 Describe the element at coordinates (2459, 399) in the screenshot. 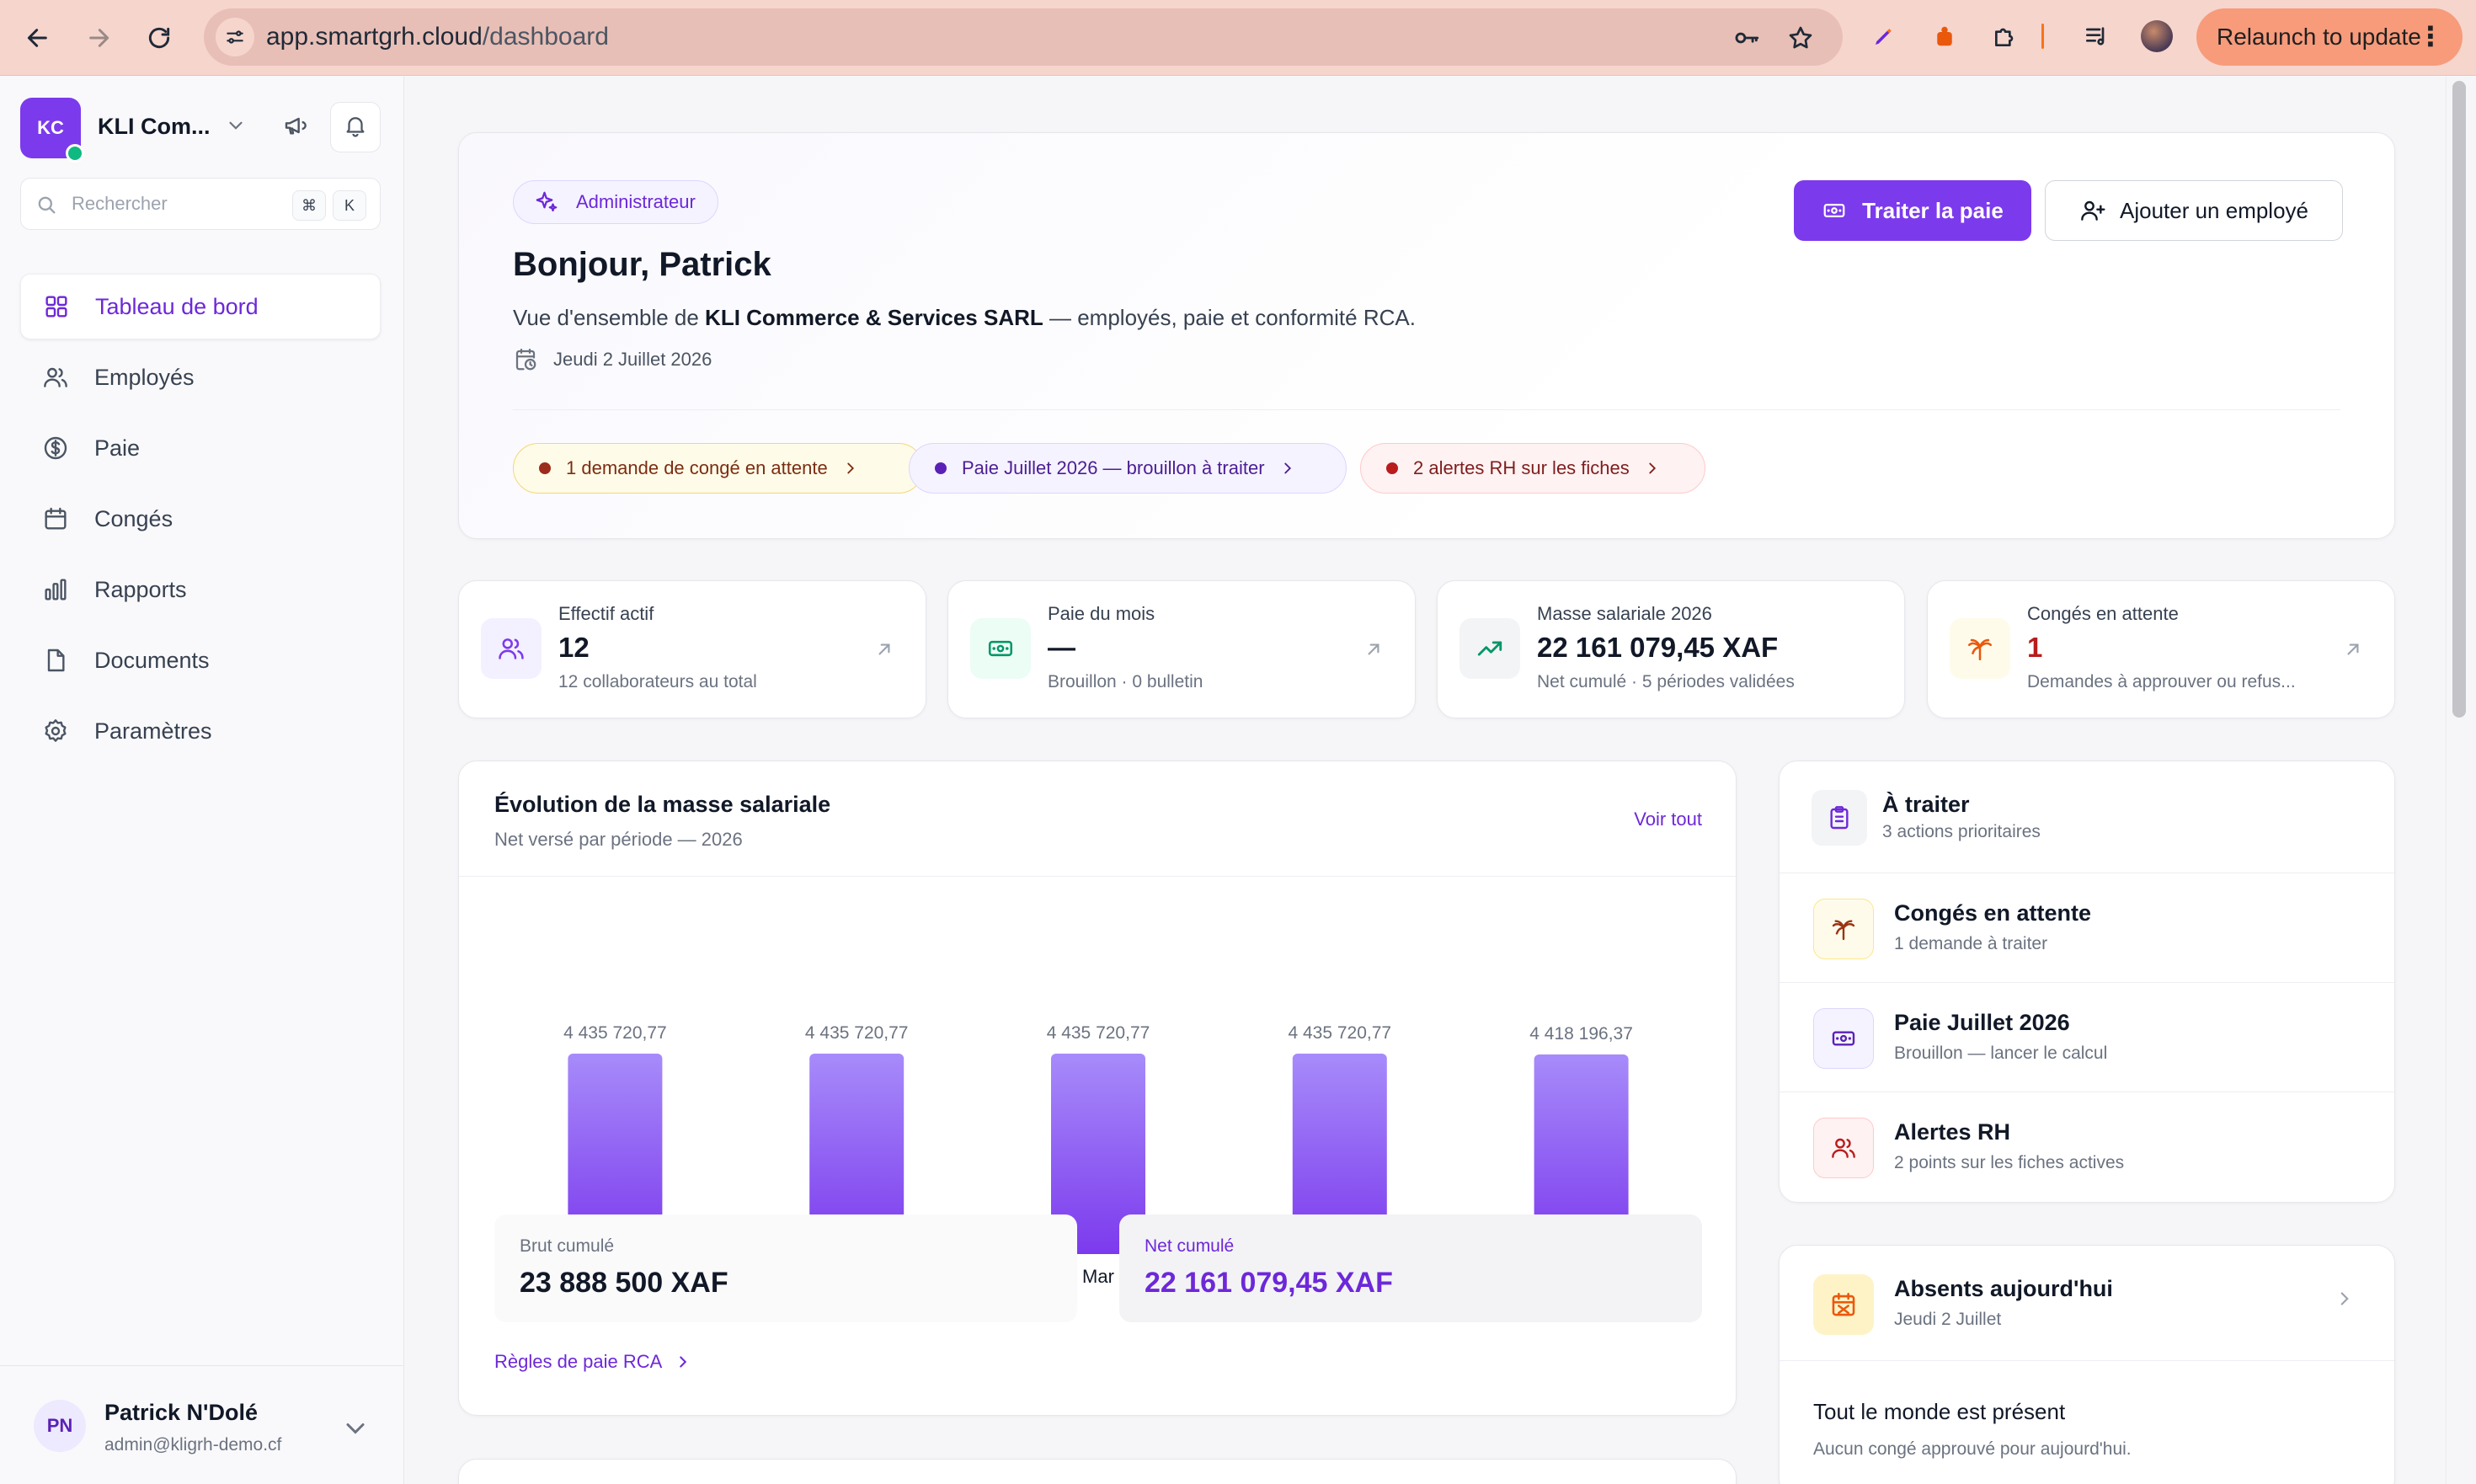

I see `scrollbar-thumb` at that location.